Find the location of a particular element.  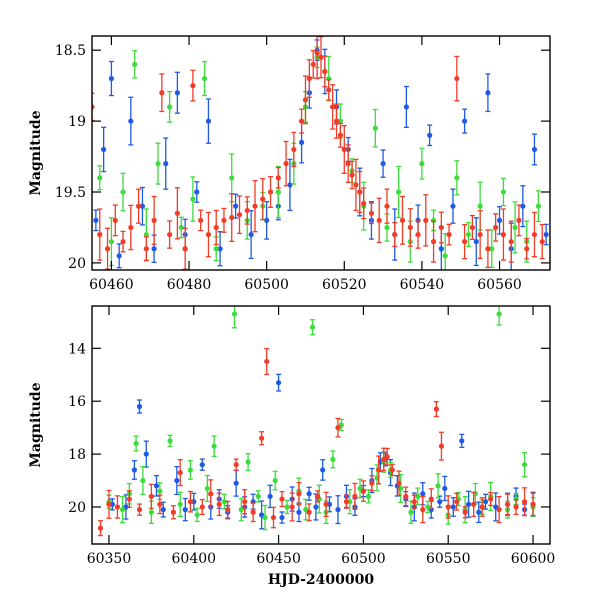

top-x-tick-label: 60520 is located at coordinates (344, 285).